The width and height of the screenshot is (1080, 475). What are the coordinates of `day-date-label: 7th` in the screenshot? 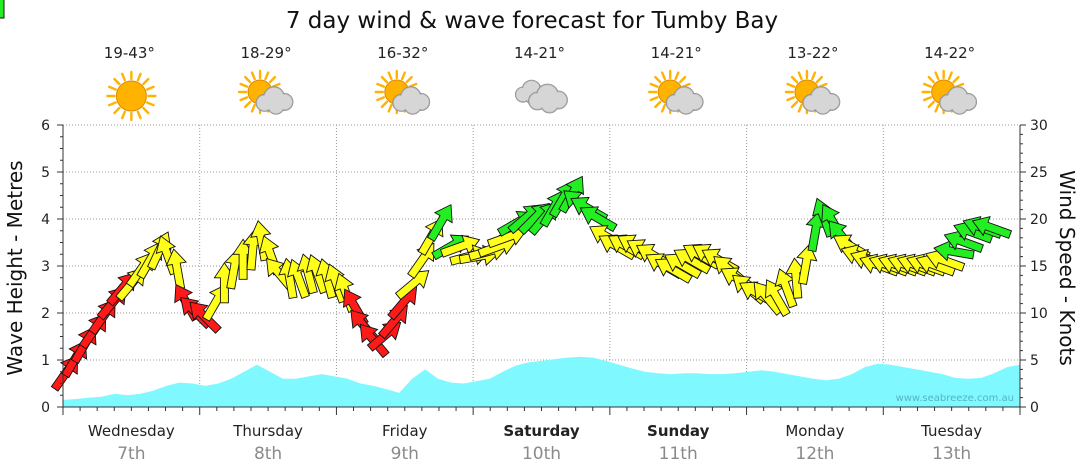 It's located at (131, 454).